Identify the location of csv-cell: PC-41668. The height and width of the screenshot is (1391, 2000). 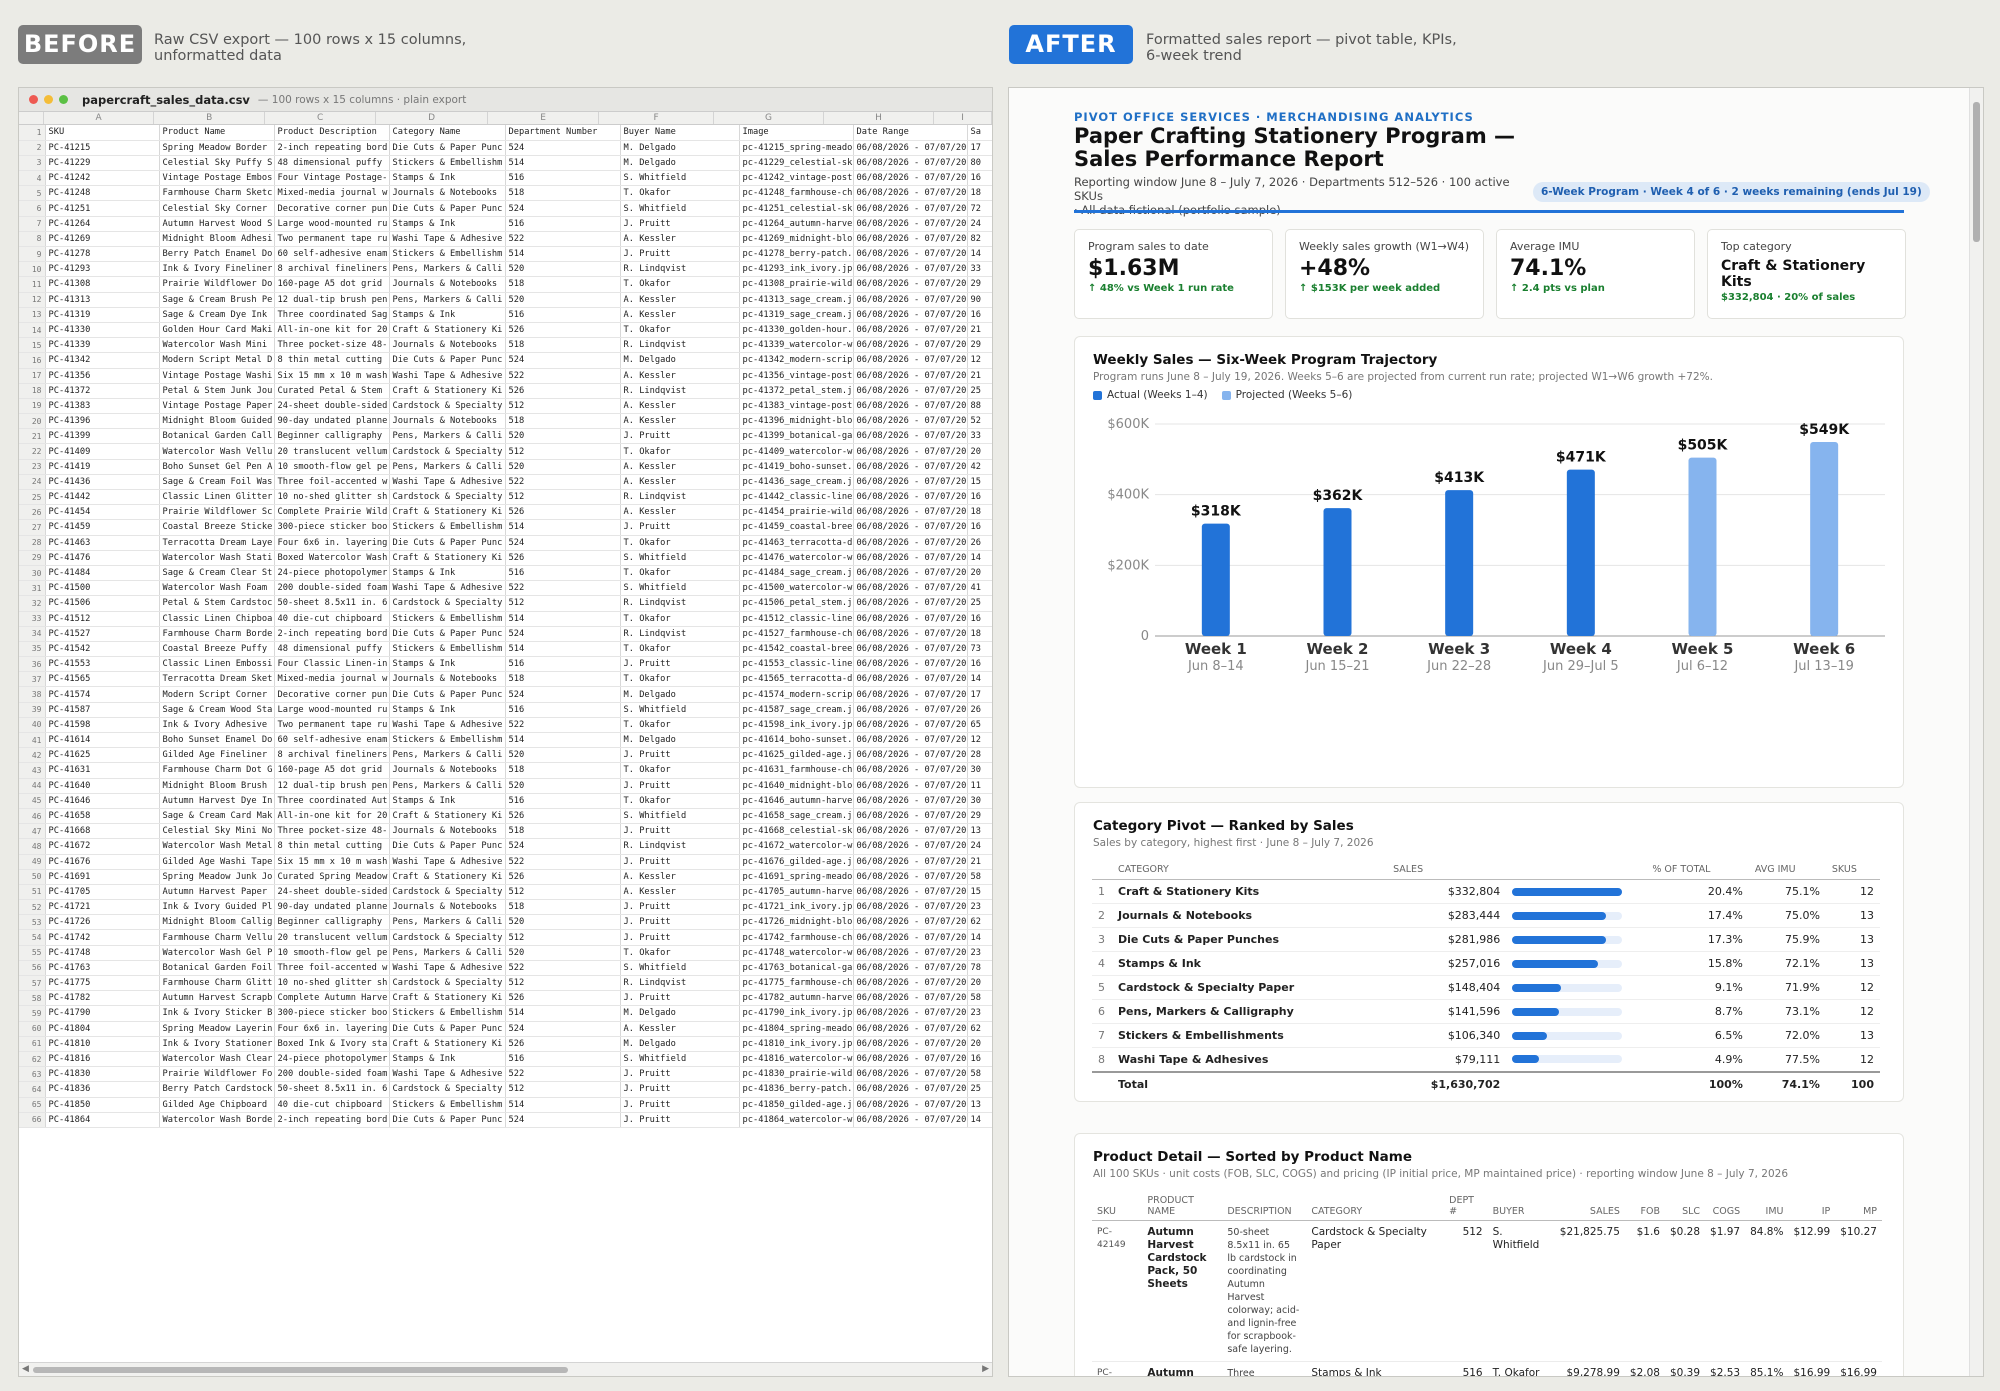
(102, 831).